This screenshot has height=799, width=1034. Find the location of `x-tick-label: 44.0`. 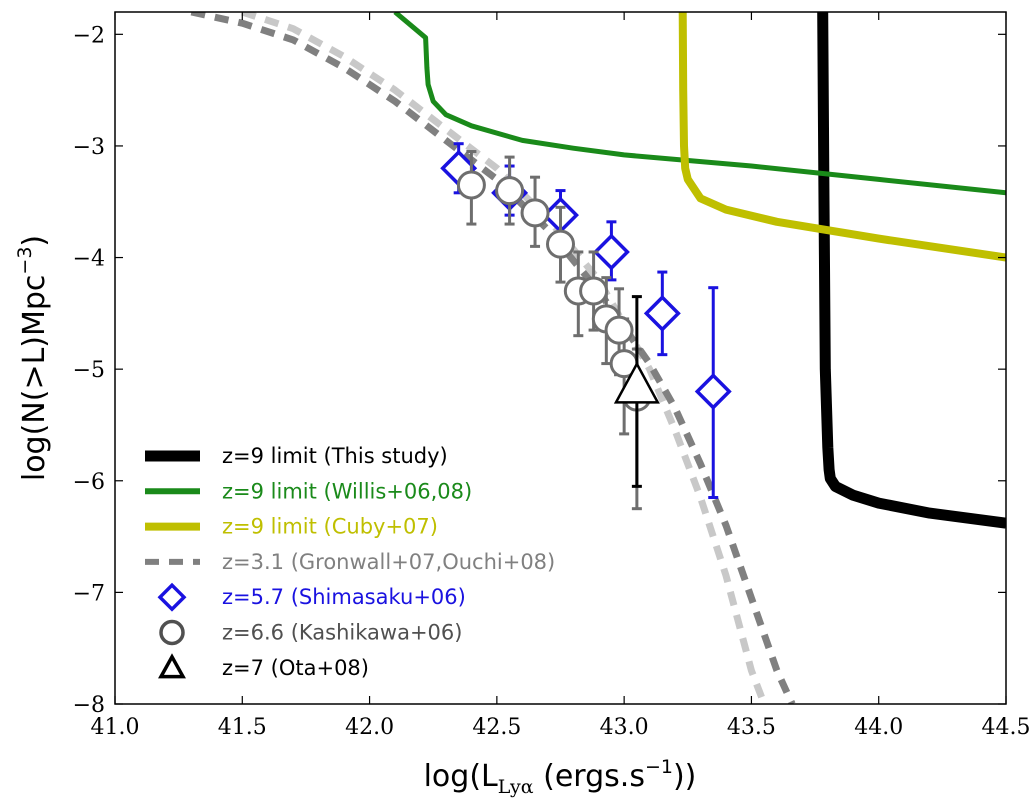

x-tick-label: 44.0 is located at coordinates (878, 727).